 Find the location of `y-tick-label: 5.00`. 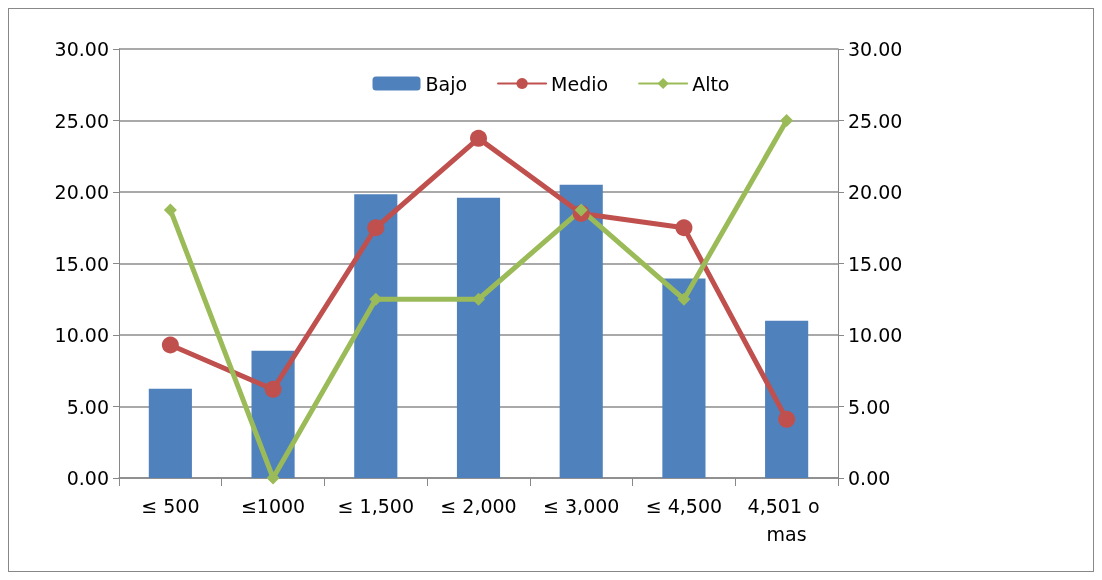

y-tick-label: 5.00 is located at coordinates (87, 406).